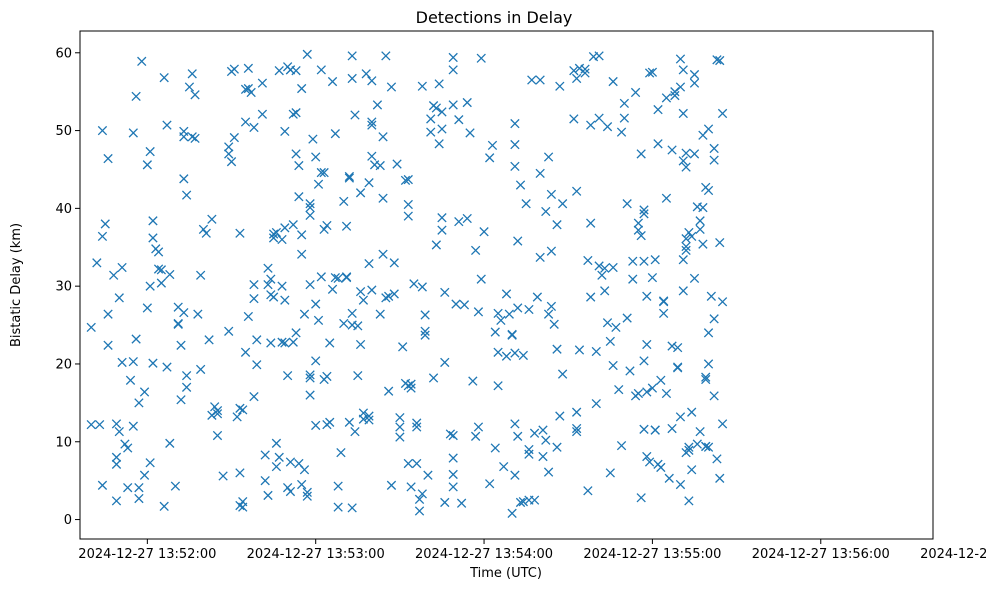 This screenshot has height=590, width=986. Describe the element at coordinates (63, 287) in the screenshot. I see `y-tick-label: 30` at that location.